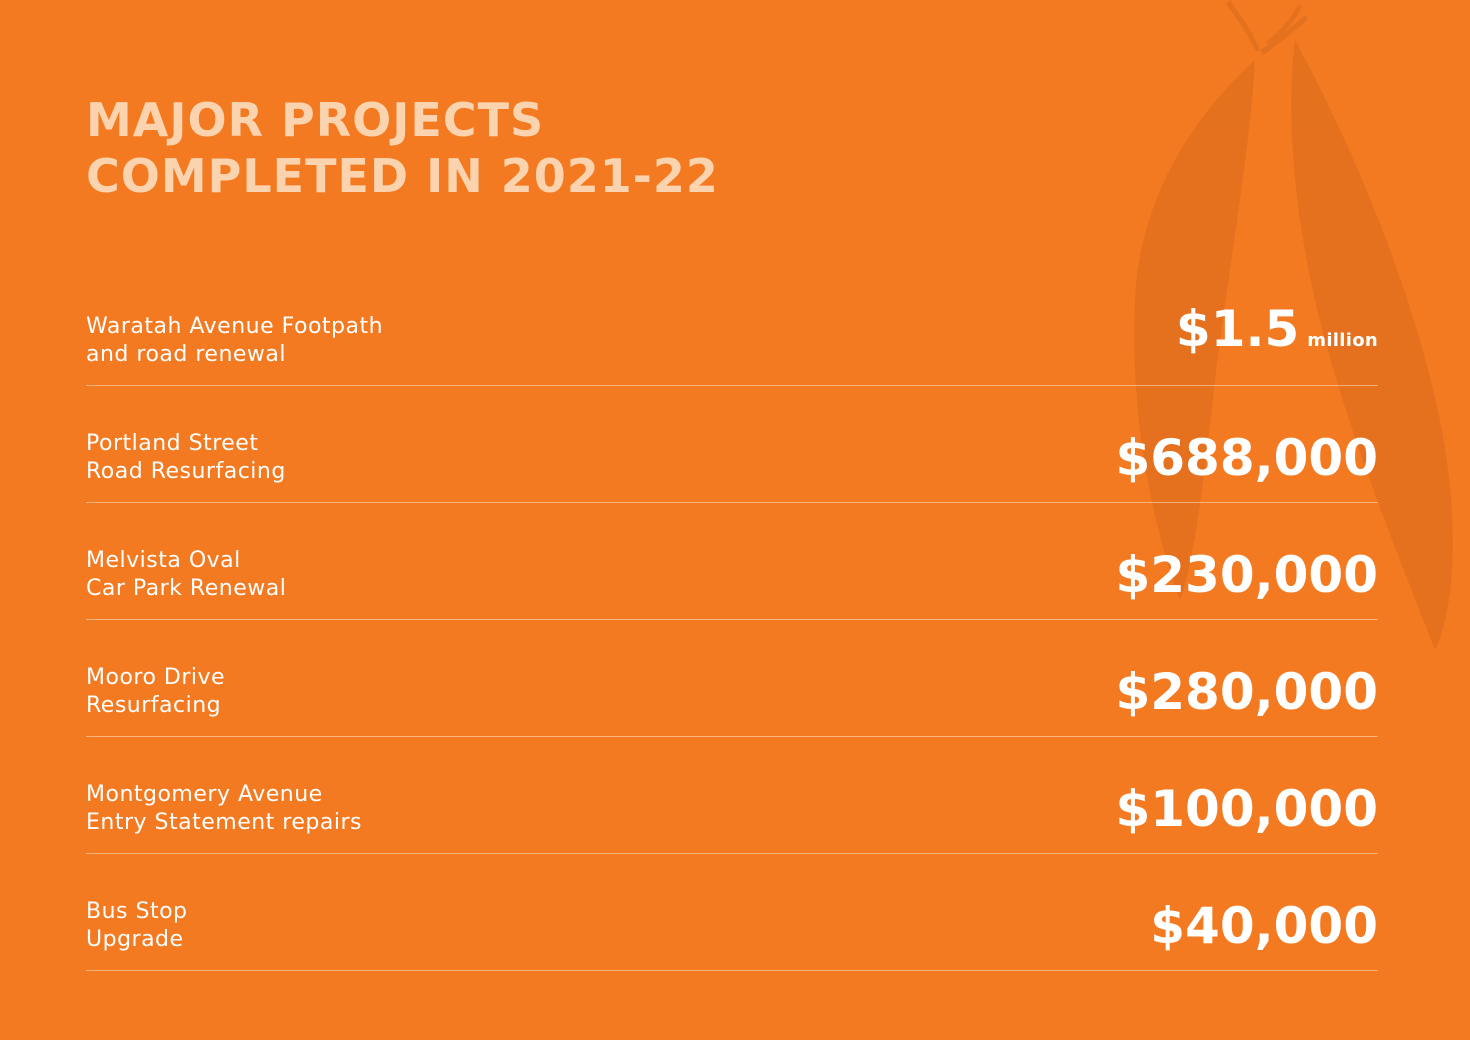 The height and width of the screenshot is (1040, 1470). What do you see at coordinates (186, 575) in the screenshot?
I see `project-name: Melvista Oval Car Park Renewal` at bounding box center [186, 575].